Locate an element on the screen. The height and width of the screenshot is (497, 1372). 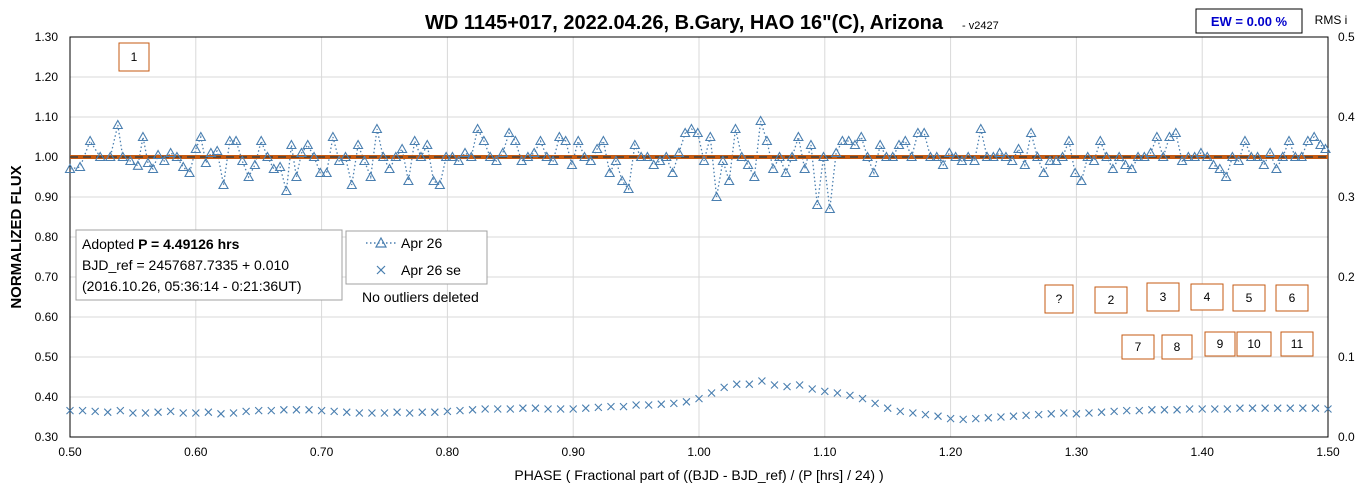
y-tick-label: 0.90 is located at coordinates (47, 197).